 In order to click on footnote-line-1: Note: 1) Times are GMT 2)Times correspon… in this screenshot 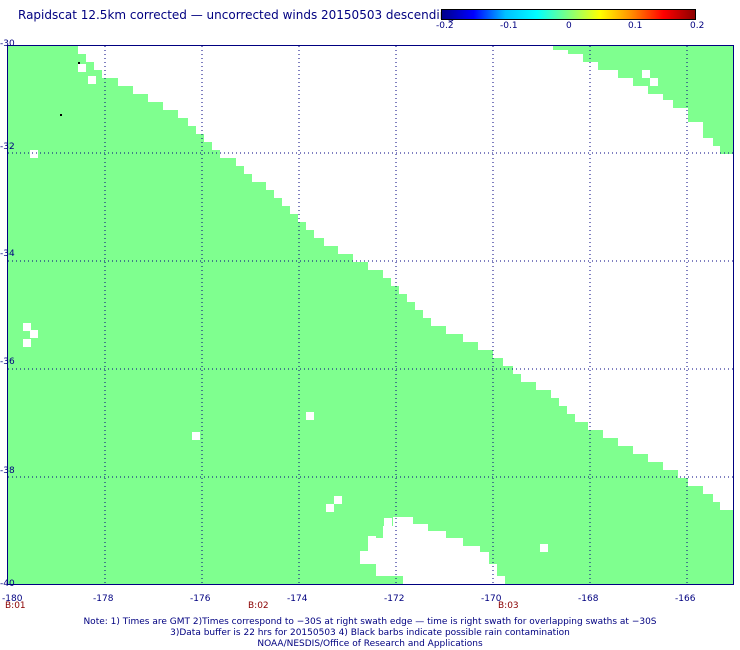, I will do `click(370, 622)`.